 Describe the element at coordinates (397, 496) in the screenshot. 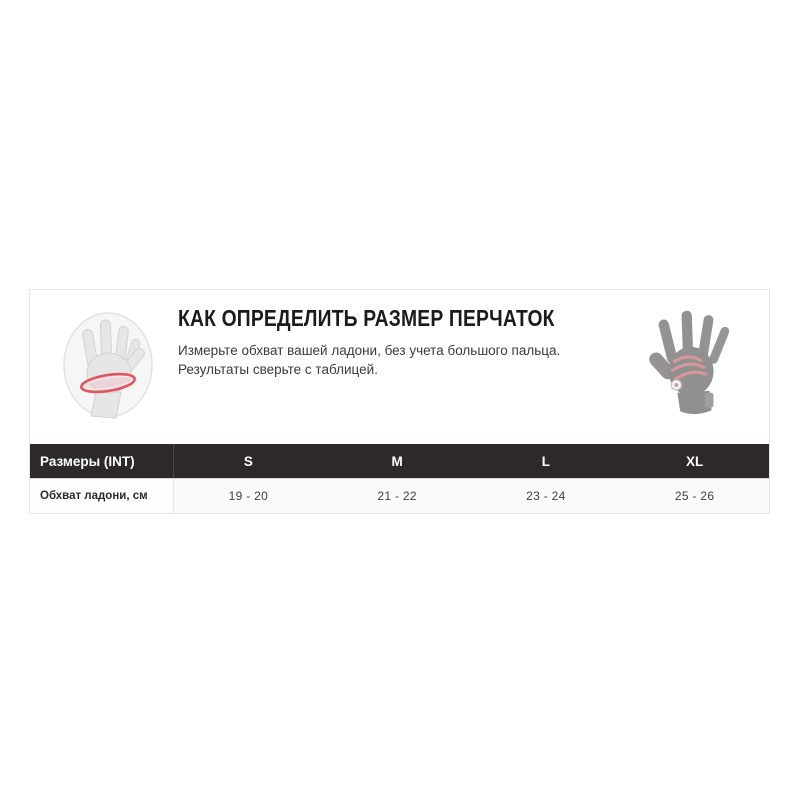

I see `size-table-value-m: 21 - 22` at that location.